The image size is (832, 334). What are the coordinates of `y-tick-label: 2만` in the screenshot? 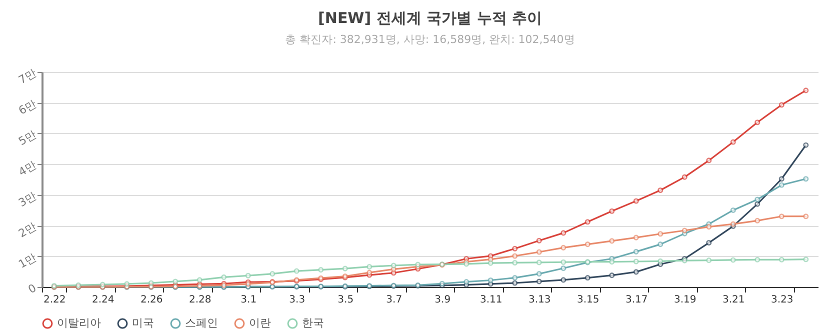 It's located at (27, 230).